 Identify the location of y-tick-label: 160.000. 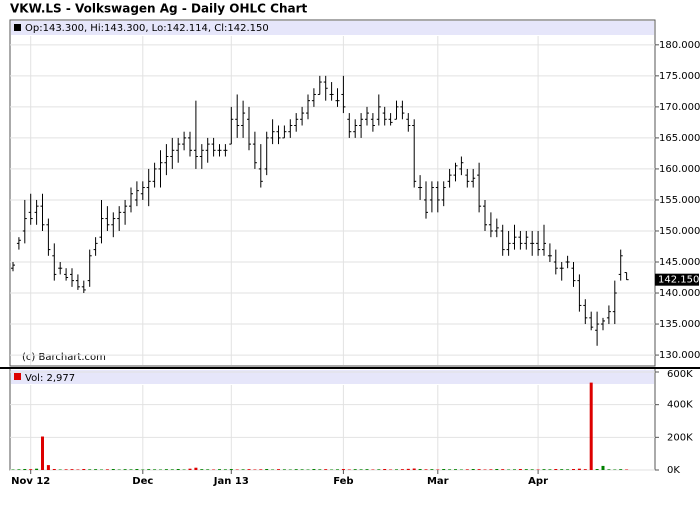
(679, 169).